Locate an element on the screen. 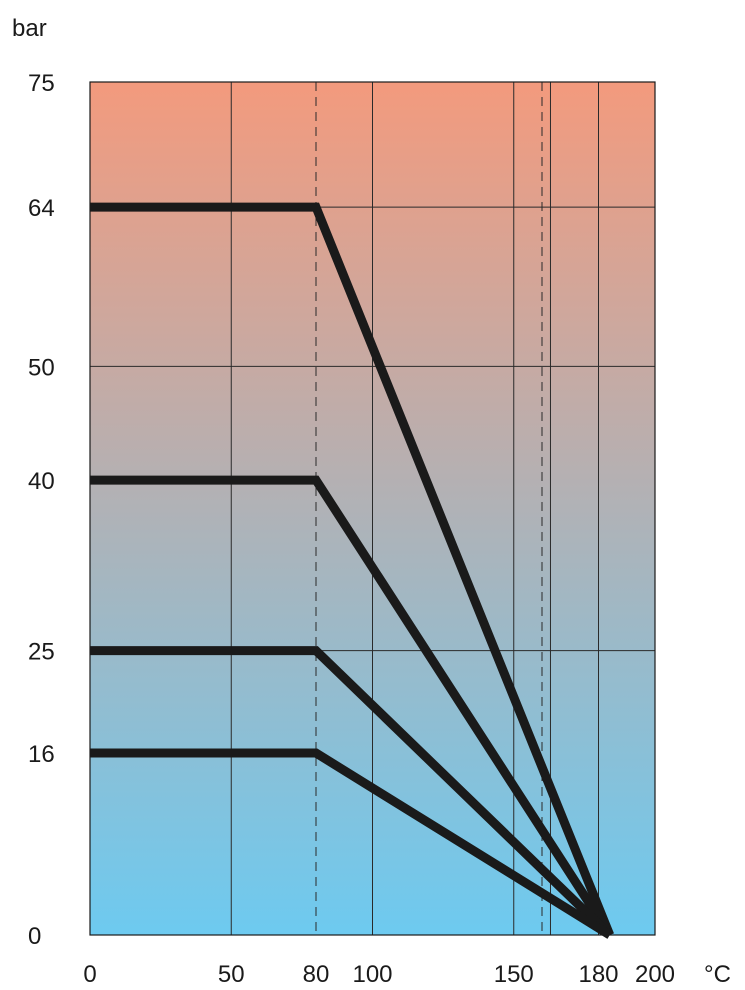 The width and height of the screenshot is (745, 990). x-axis-ticks: 0 50 80 100 150 180 200 is located at coordinates (379, 974).